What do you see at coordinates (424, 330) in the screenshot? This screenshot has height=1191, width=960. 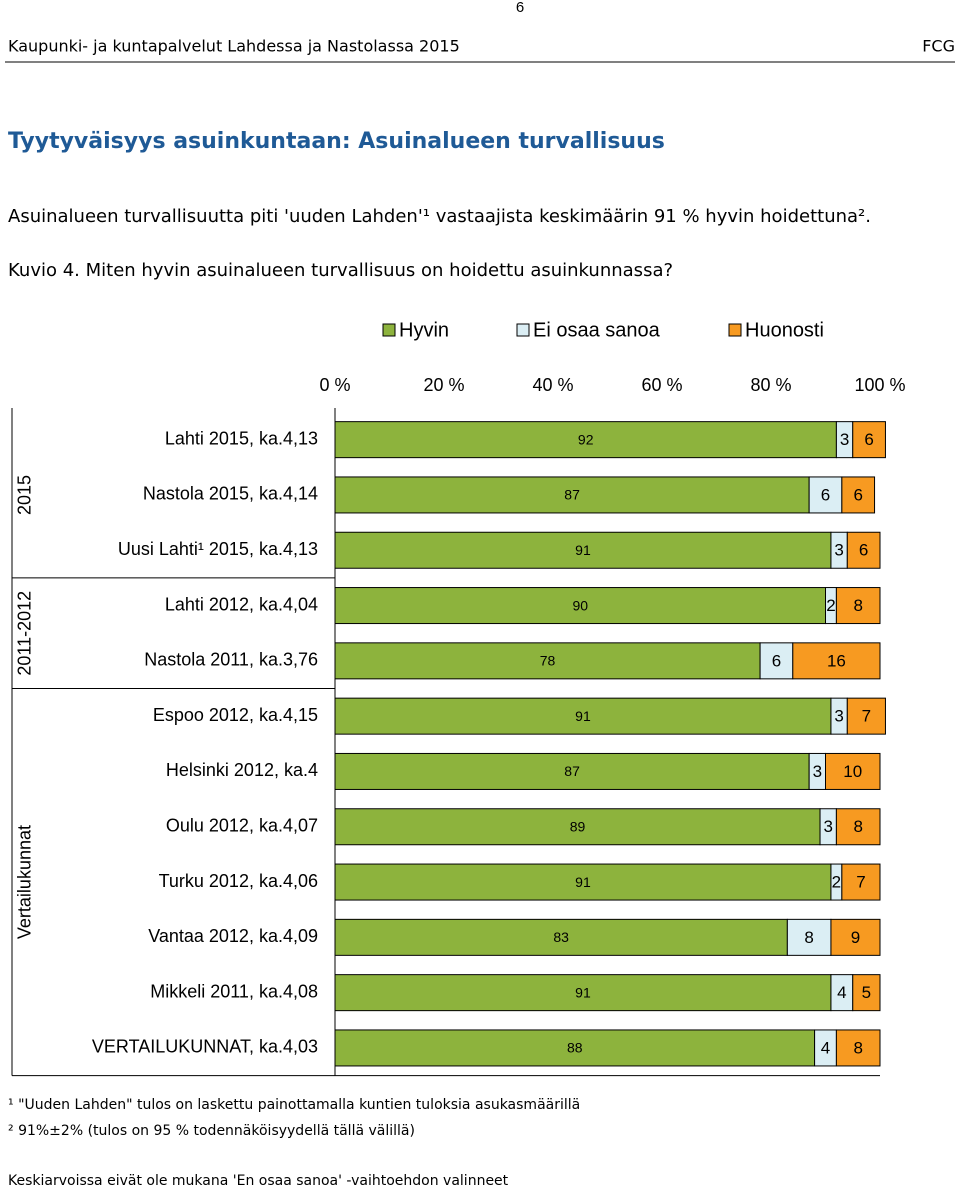 I see `legend-label: Hyvin` at bounding box center [424, 330].